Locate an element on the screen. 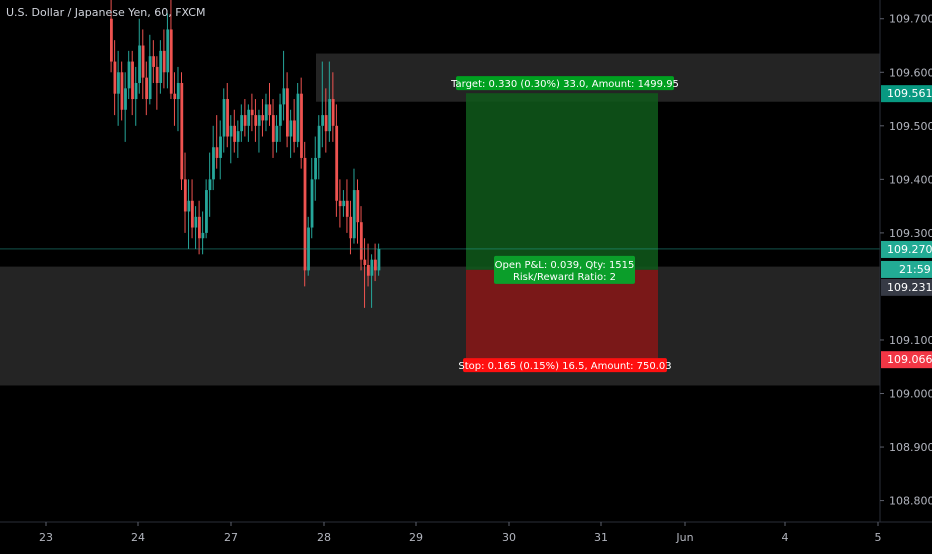 The image size is (932, 554). pnl-label-text: Open P&L: 0.039, Qty: 1515 is located at coordinates (565, 265).